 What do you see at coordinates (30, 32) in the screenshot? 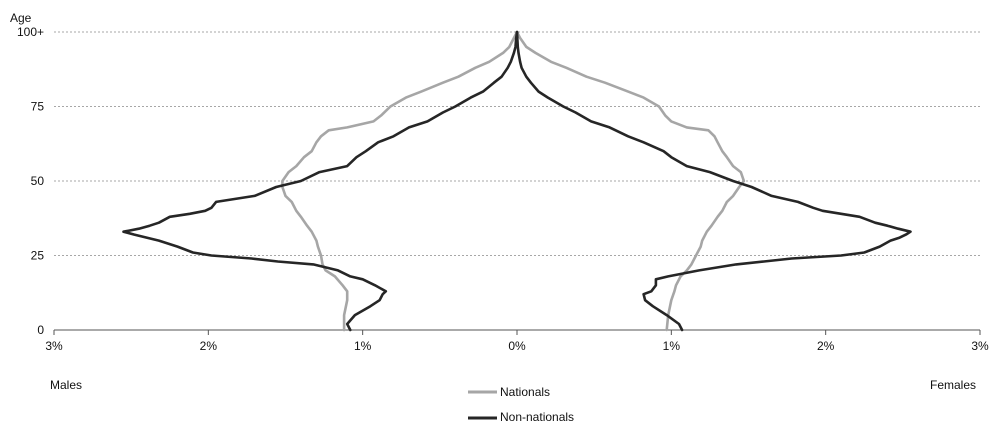
I see `y-tick-label: 100+` at bounding box center [30, 32].